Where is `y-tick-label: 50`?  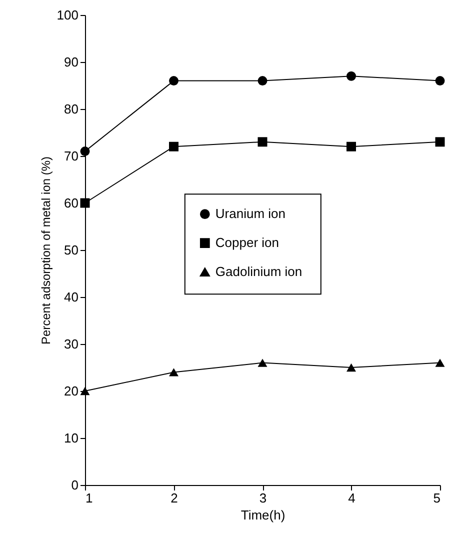
y-tick-label: 50 is located at coordinates (71, 250).